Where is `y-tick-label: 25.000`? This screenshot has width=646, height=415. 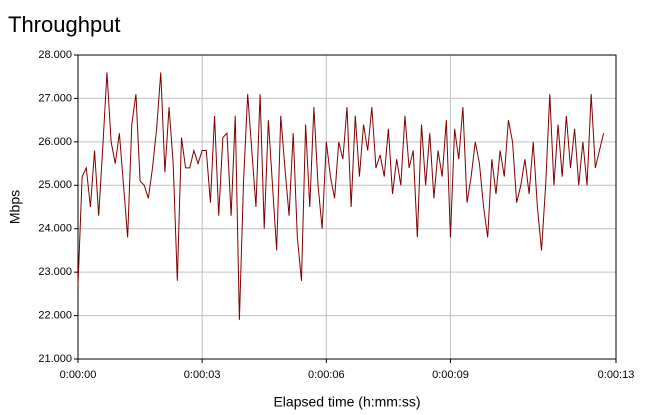
y-tick-label: 25.000 is located at coordinates (55, 185).